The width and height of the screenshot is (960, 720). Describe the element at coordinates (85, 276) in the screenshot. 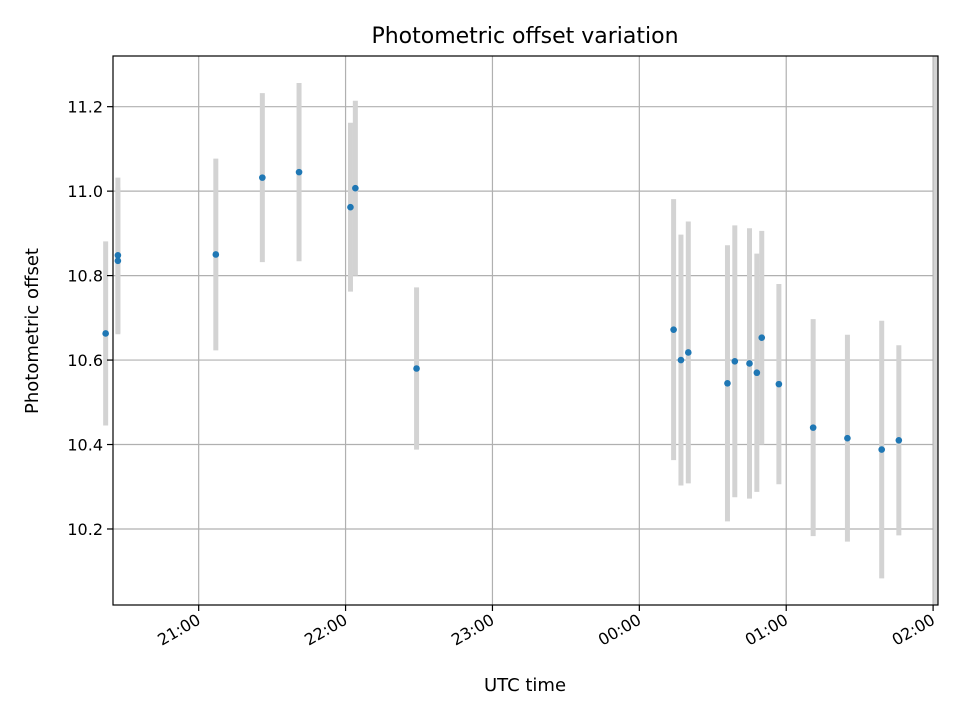

I see `y-tick-label: 10.8` at that location.